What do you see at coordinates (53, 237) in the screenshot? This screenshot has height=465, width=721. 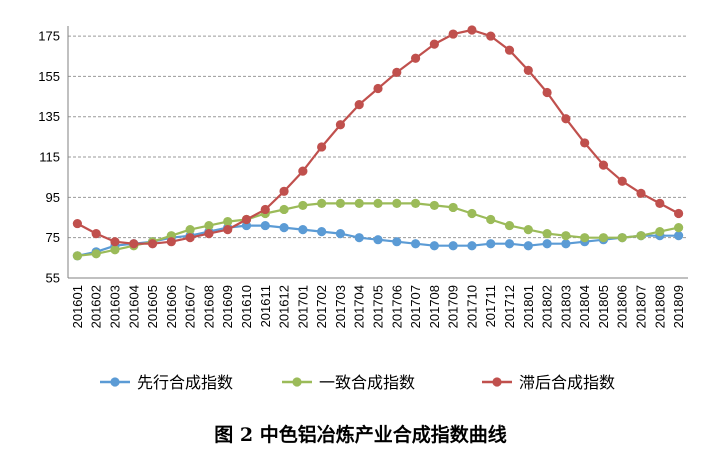 I see `y-tick-label: 75` at bounding box center [53, 237].